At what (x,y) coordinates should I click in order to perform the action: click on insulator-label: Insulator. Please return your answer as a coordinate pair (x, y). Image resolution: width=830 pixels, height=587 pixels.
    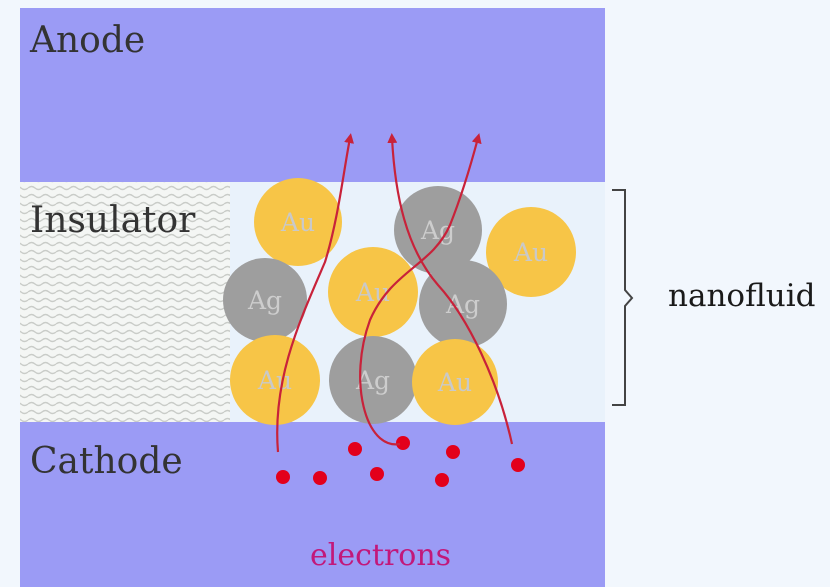
    Looking at the image, I should click on (113, 220).